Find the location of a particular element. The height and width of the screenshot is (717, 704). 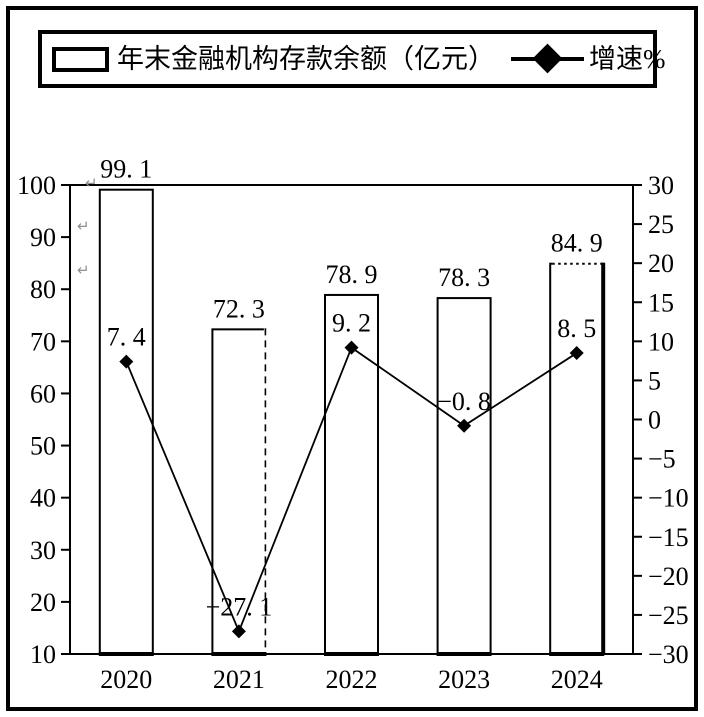

left-axis-tick-label: 40 is located at coordinates (43, 498).